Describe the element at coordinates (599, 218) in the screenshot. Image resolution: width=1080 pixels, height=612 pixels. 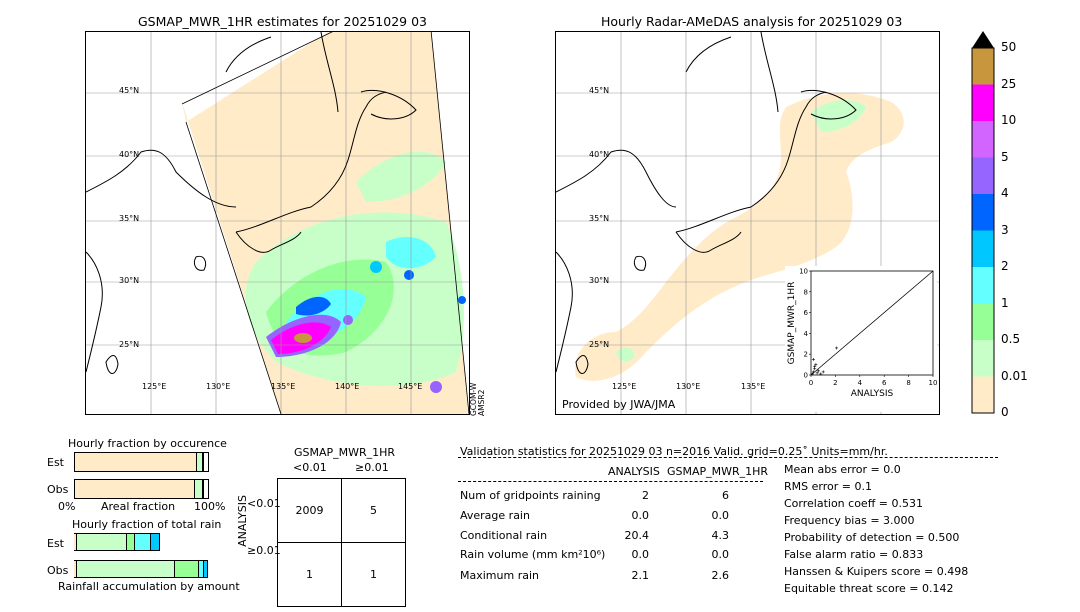
I see `right-lat-label: 35°N` at that location.